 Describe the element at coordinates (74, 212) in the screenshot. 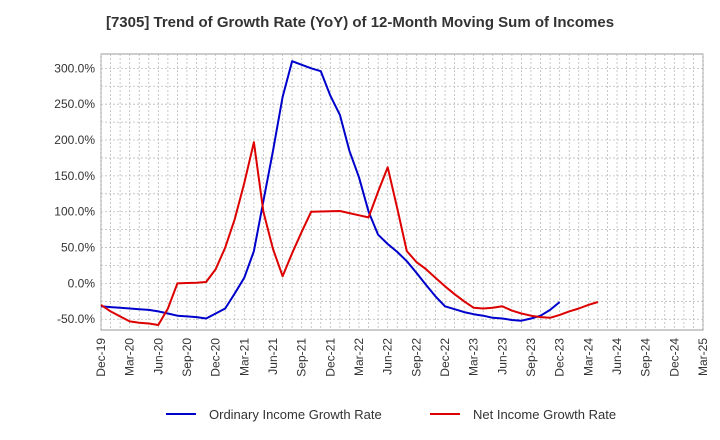

I see `y-tick-label: 100.0%` at that location.